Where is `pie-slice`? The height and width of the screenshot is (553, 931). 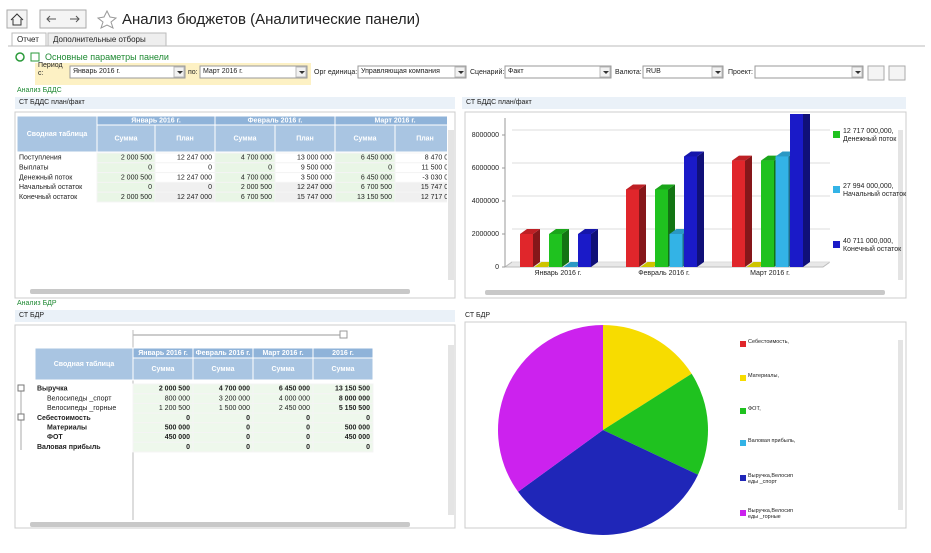
pie-slice is located at coordinates (656, 424).